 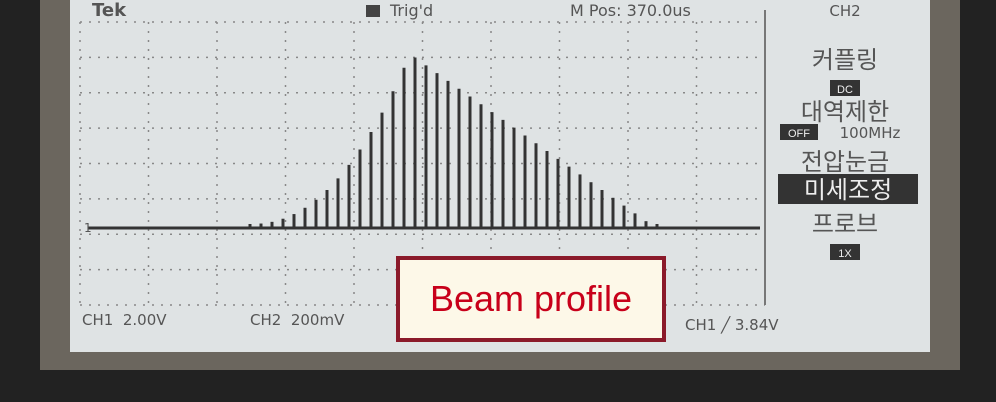 I want to click on label: Beam profile, so click(x=531, y=298).